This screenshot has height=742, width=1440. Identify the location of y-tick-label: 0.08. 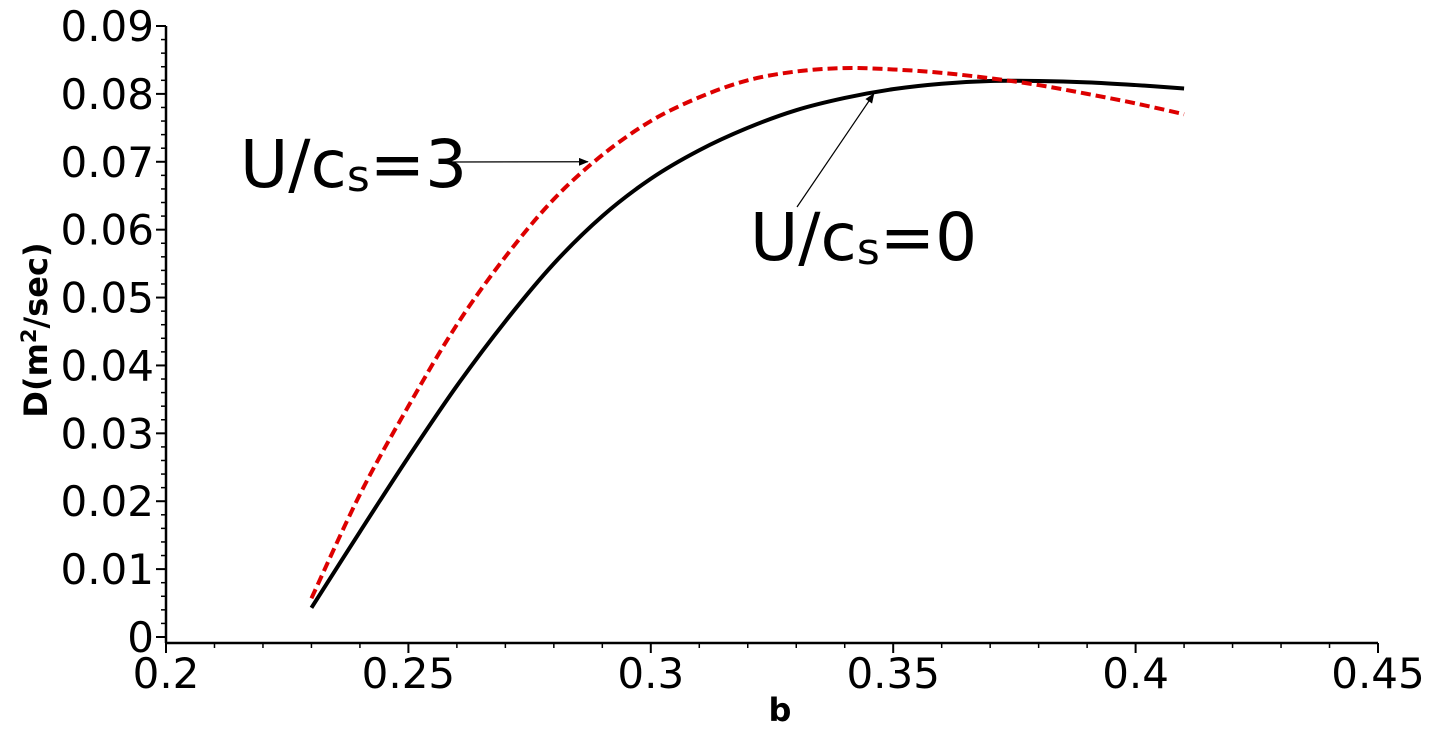
(107, 94).